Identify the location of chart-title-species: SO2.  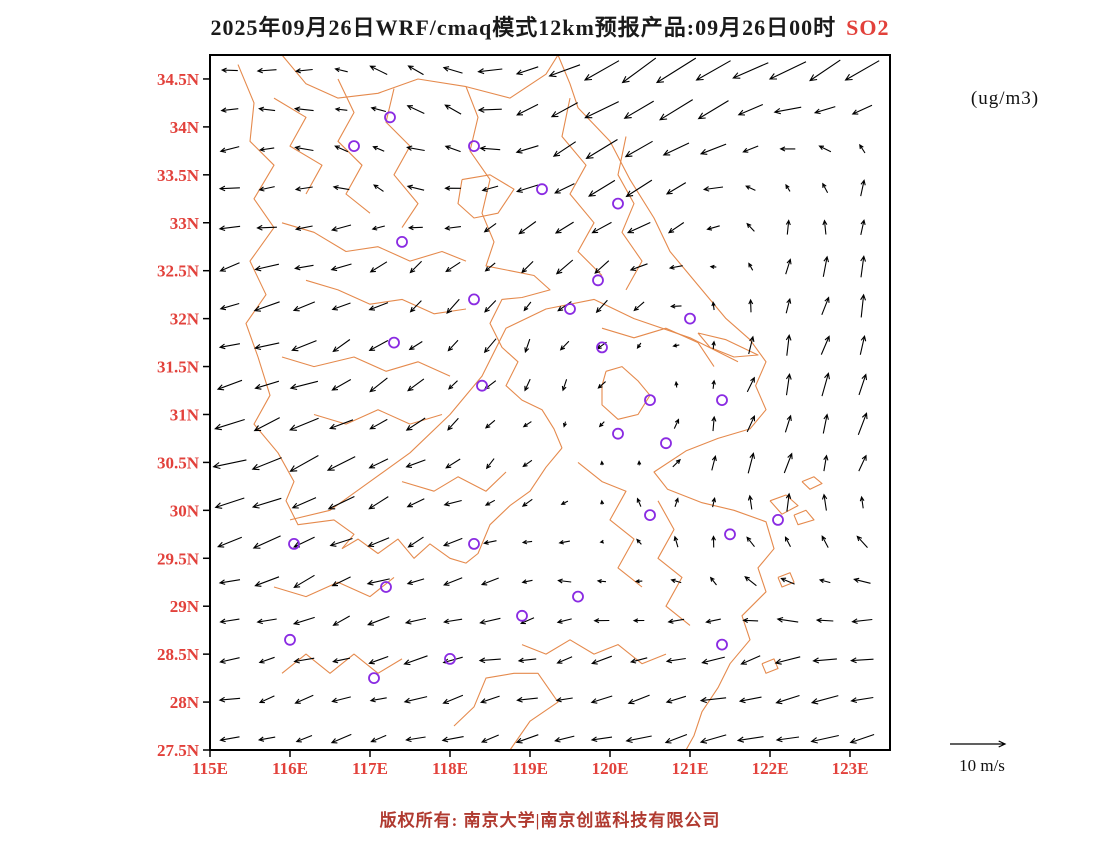
(868, 27).